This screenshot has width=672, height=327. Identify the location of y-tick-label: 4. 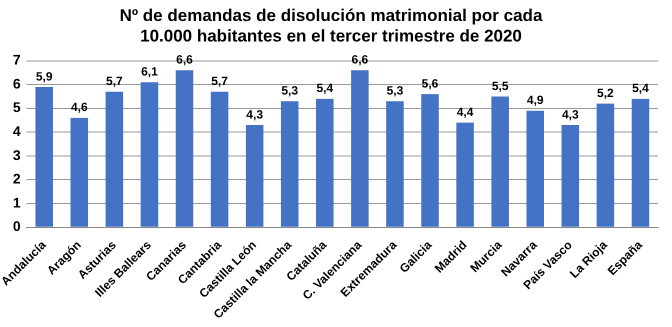
(16, 130).